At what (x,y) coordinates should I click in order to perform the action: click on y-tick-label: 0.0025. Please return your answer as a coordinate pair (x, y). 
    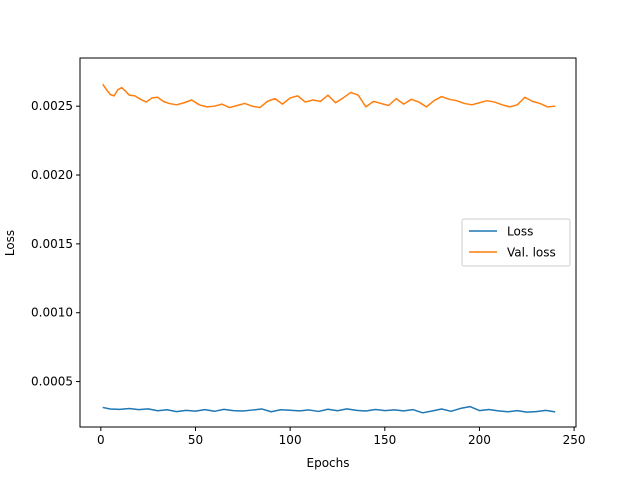
    Looking at the image, I should click on (52, 106).